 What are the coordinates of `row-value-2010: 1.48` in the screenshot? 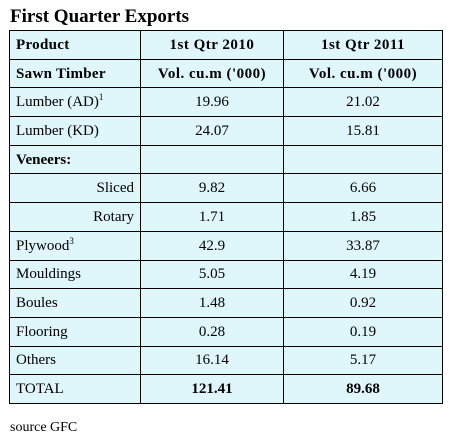 It's located at (212, 303).